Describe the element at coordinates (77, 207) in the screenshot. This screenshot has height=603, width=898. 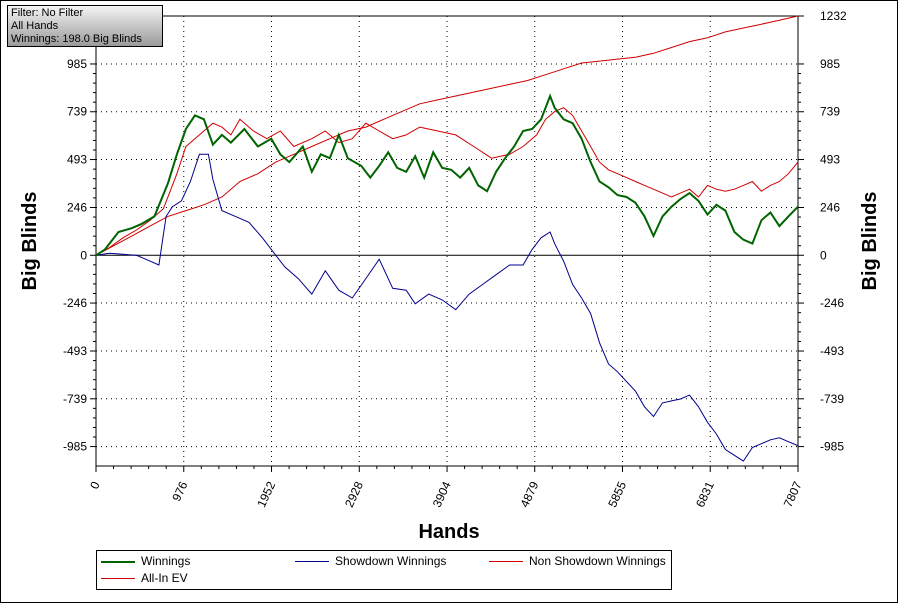
I see `y-tick-label-left: 246` at that location.